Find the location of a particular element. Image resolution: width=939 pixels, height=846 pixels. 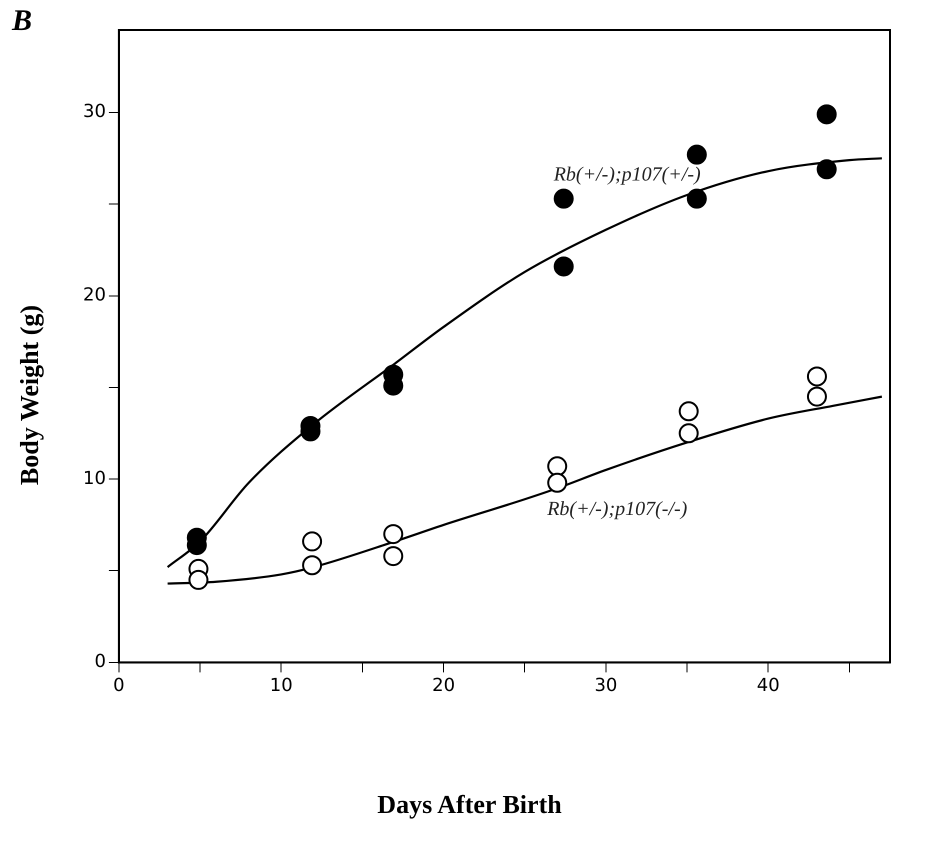

x-tick-label: 40 is located at coordinates (768, 685).